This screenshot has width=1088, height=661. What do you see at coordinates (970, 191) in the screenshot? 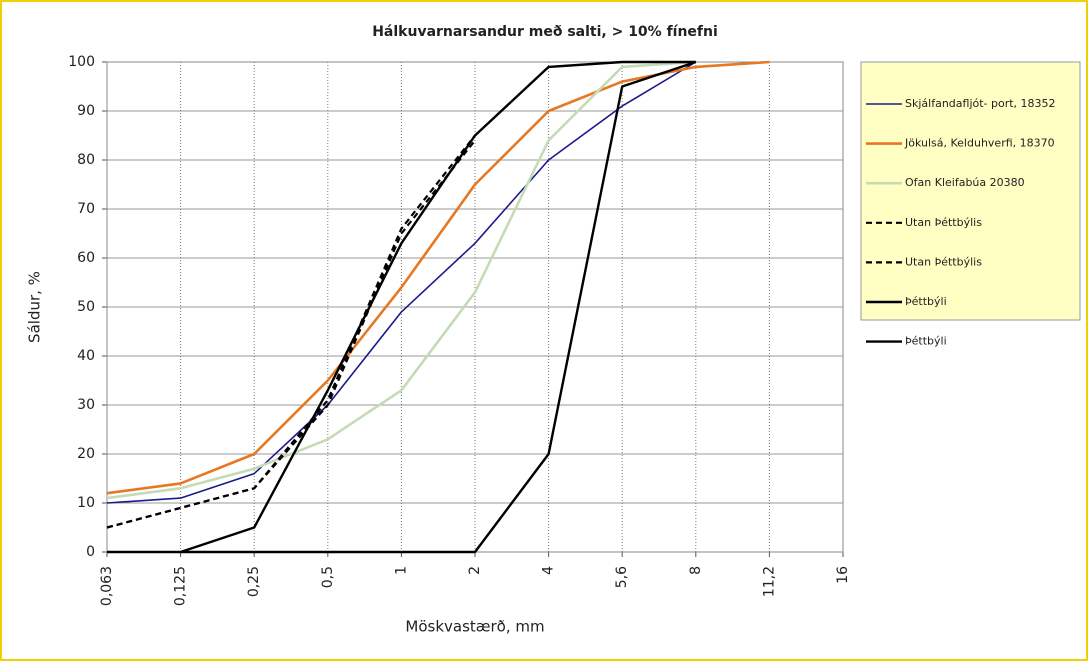
I see `legend` at bounding box center [970, 191].